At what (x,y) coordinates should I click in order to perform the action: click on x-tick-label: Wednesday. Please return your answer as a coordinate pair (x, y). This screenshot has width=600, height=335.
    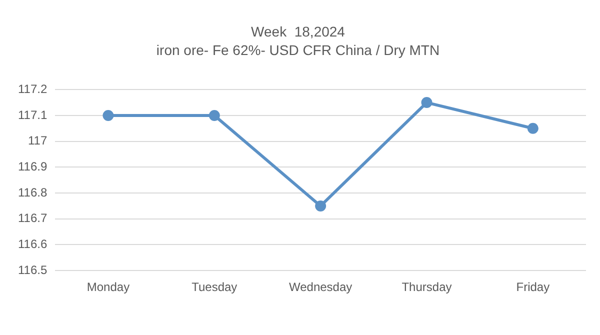
    Looking at the image, I should click on (320, 287).